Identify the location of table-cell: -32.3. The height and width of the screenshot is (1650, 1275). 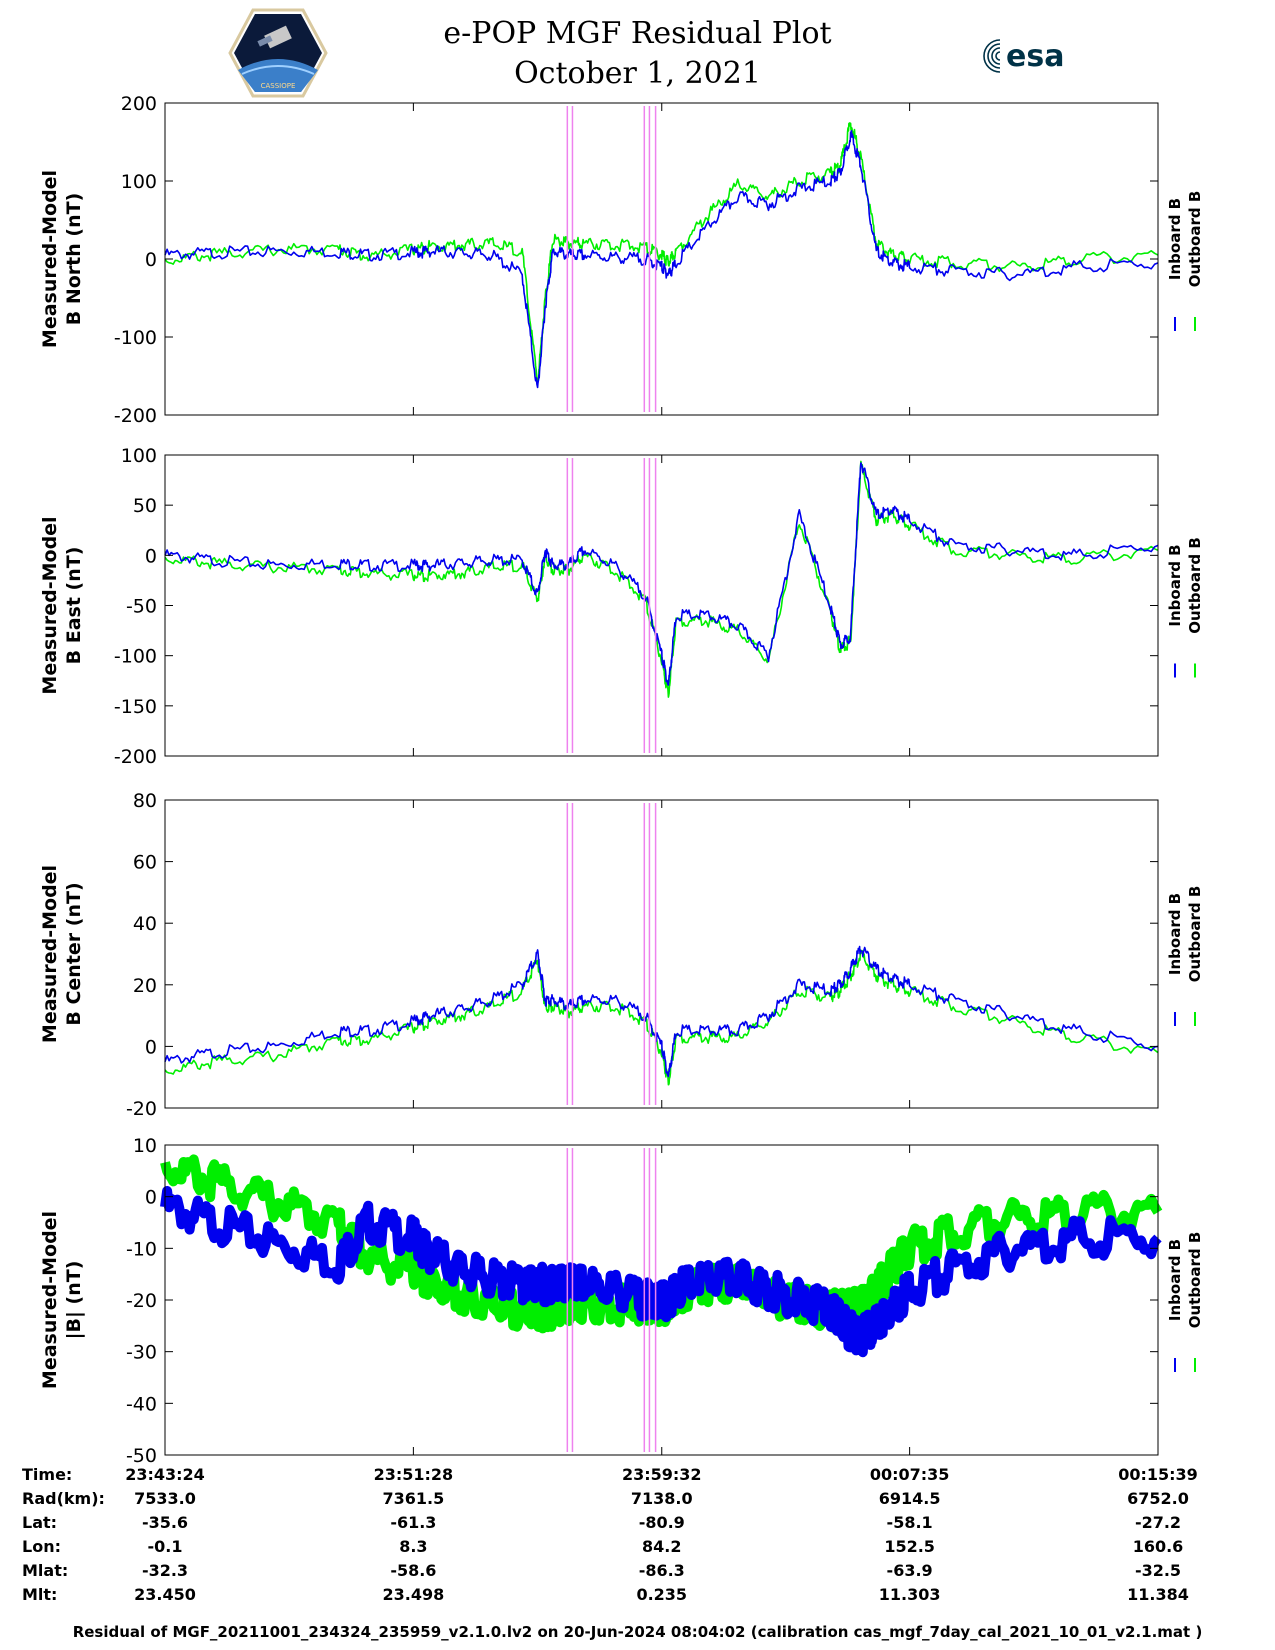
(165, 1570).